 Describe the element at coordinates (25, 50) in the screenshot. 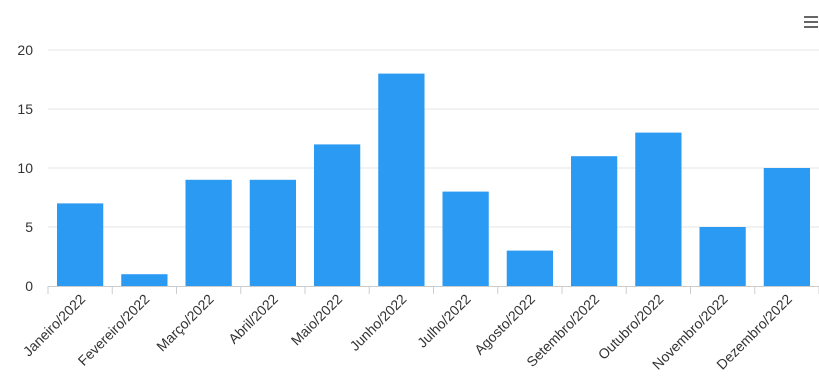

I see `y-tick-label: 20` at that location.